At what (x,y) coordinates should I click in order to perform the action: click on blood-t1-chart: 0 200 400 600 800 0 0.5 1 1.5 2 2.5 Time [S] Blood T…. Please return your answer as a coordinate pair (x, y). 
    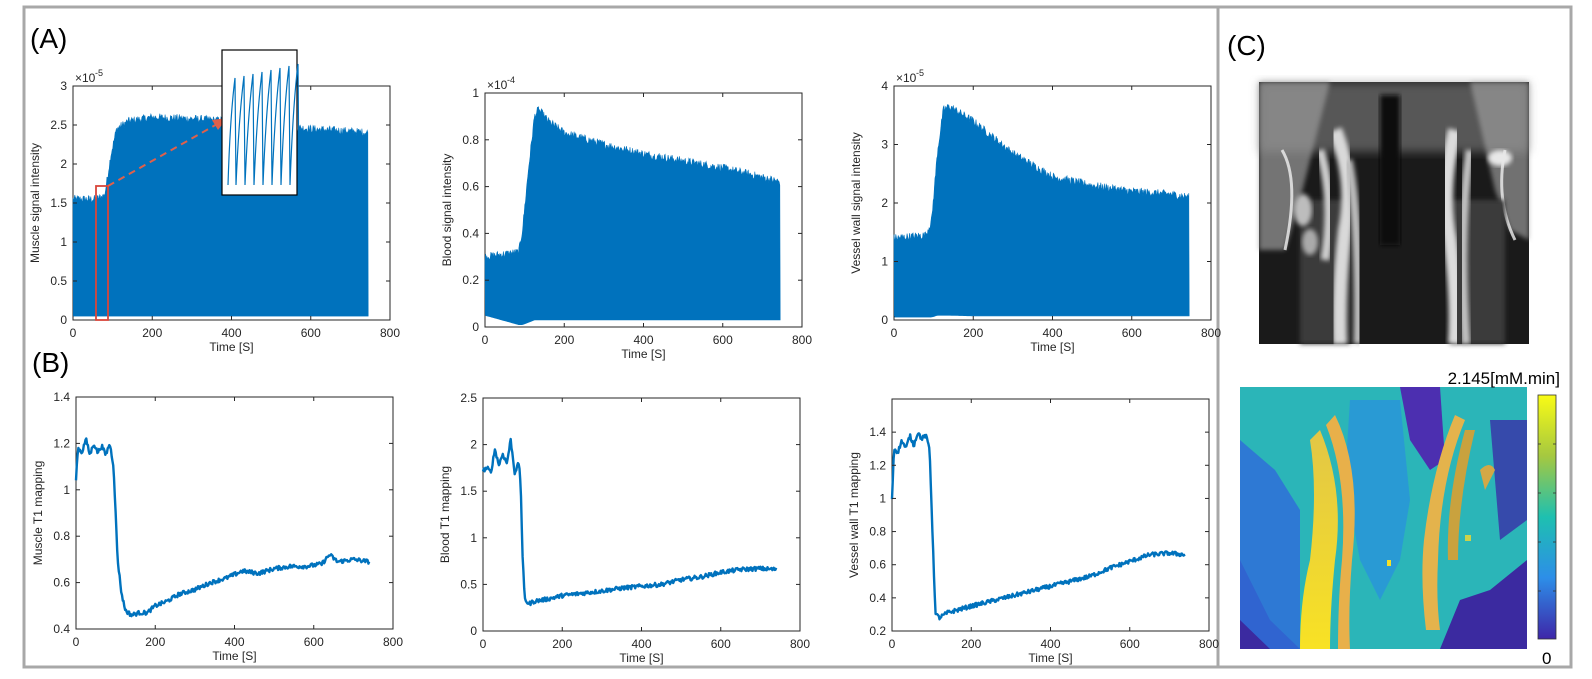
    Looking at the image, I should click on (624, 528).